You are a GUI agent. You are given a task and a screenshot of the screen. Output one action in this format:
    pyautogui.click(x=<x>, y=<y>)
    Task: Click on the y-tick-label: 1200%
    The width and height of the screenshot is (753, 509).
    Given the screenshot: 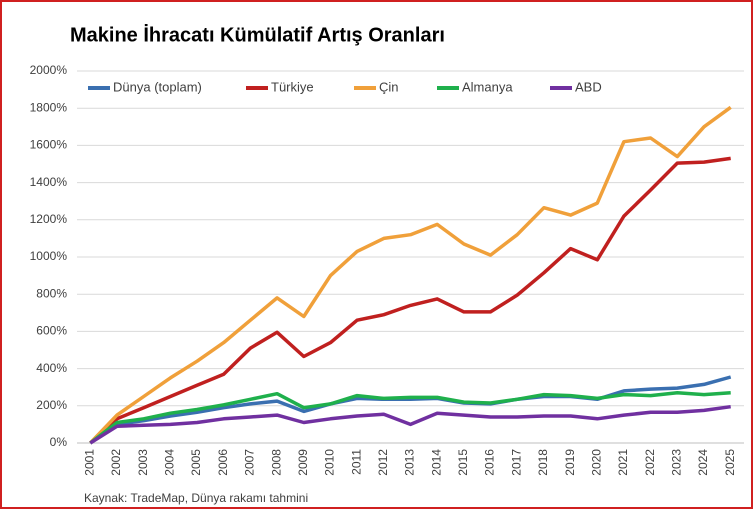 What is the action you would take?
    pyautogui.click(x=49, y=219)
    